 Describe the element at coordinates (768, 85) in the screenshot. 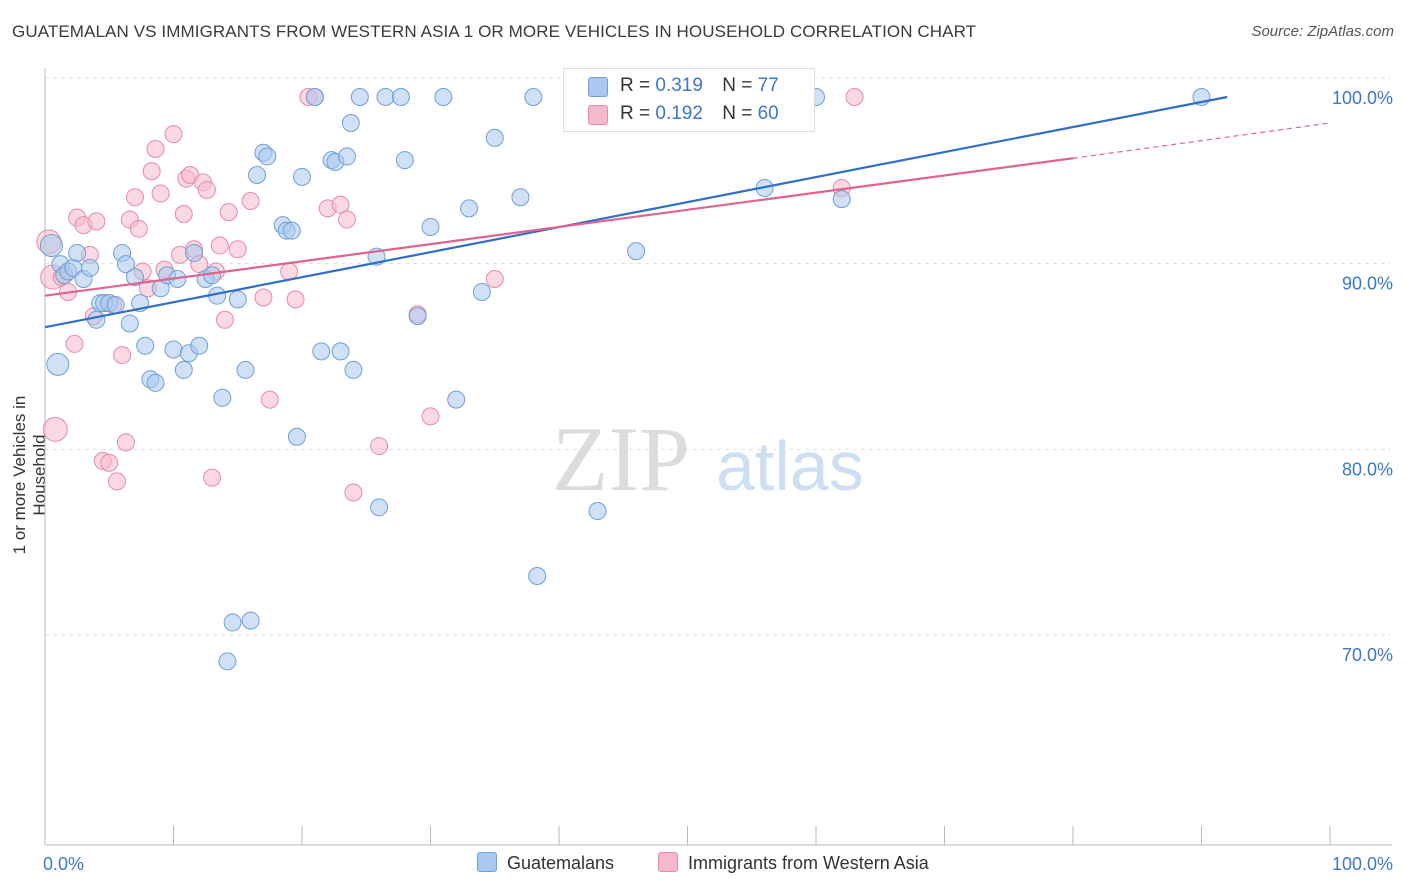

I see `legend-n-value: 77` at that location.